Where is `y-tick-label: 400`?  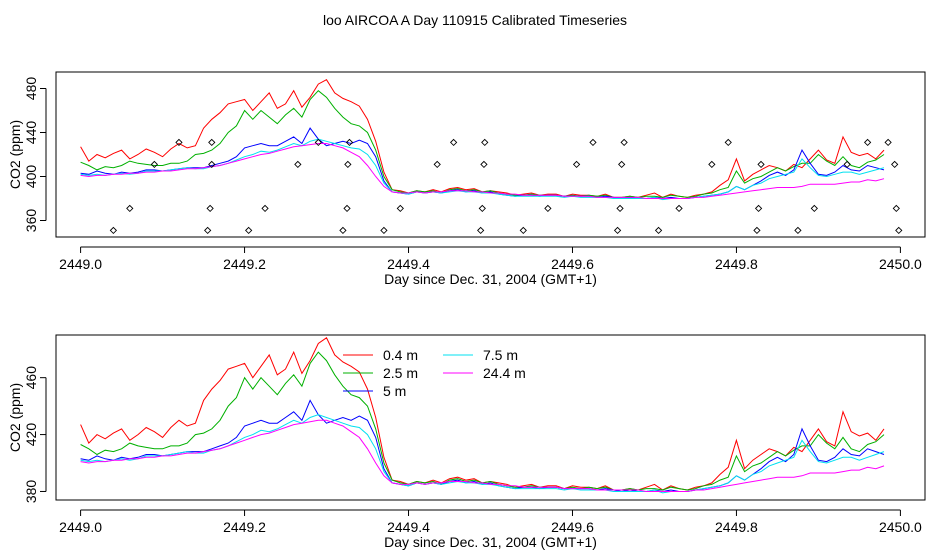 y-tick-label: 400 is located at coordinates (31, 177).